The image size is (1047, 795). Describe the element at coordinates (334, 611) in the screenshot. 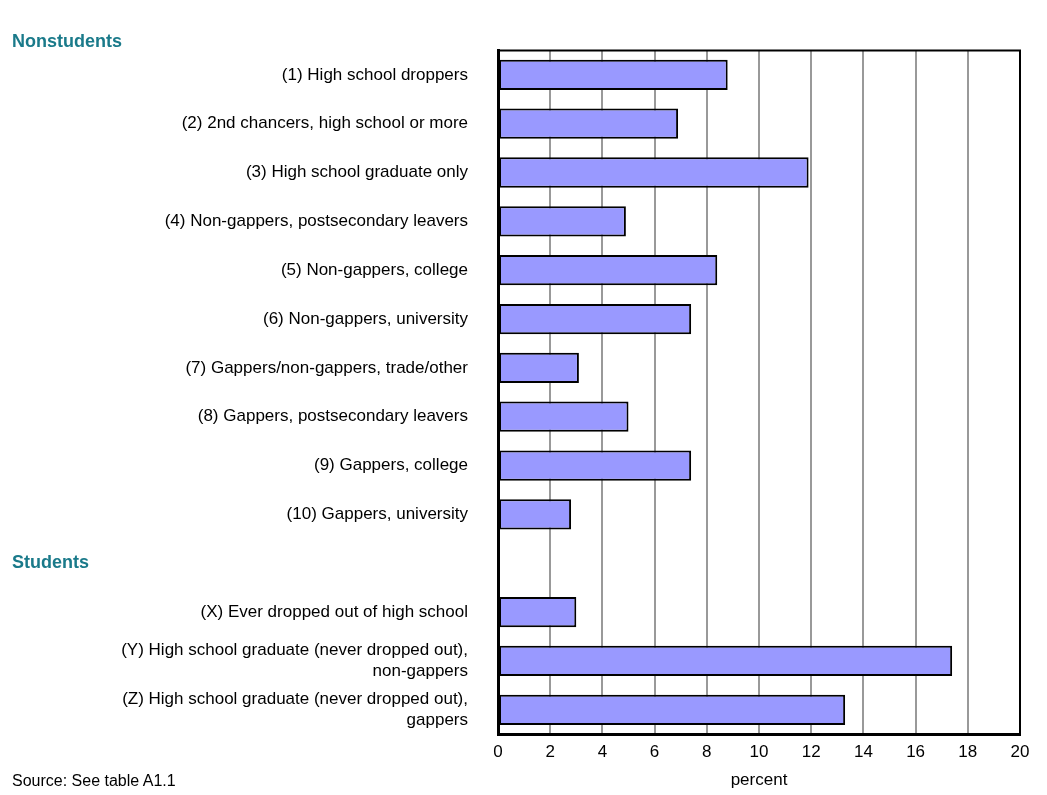

I see `y-tick-label: (X) Ever dropped out of high school` at that location.